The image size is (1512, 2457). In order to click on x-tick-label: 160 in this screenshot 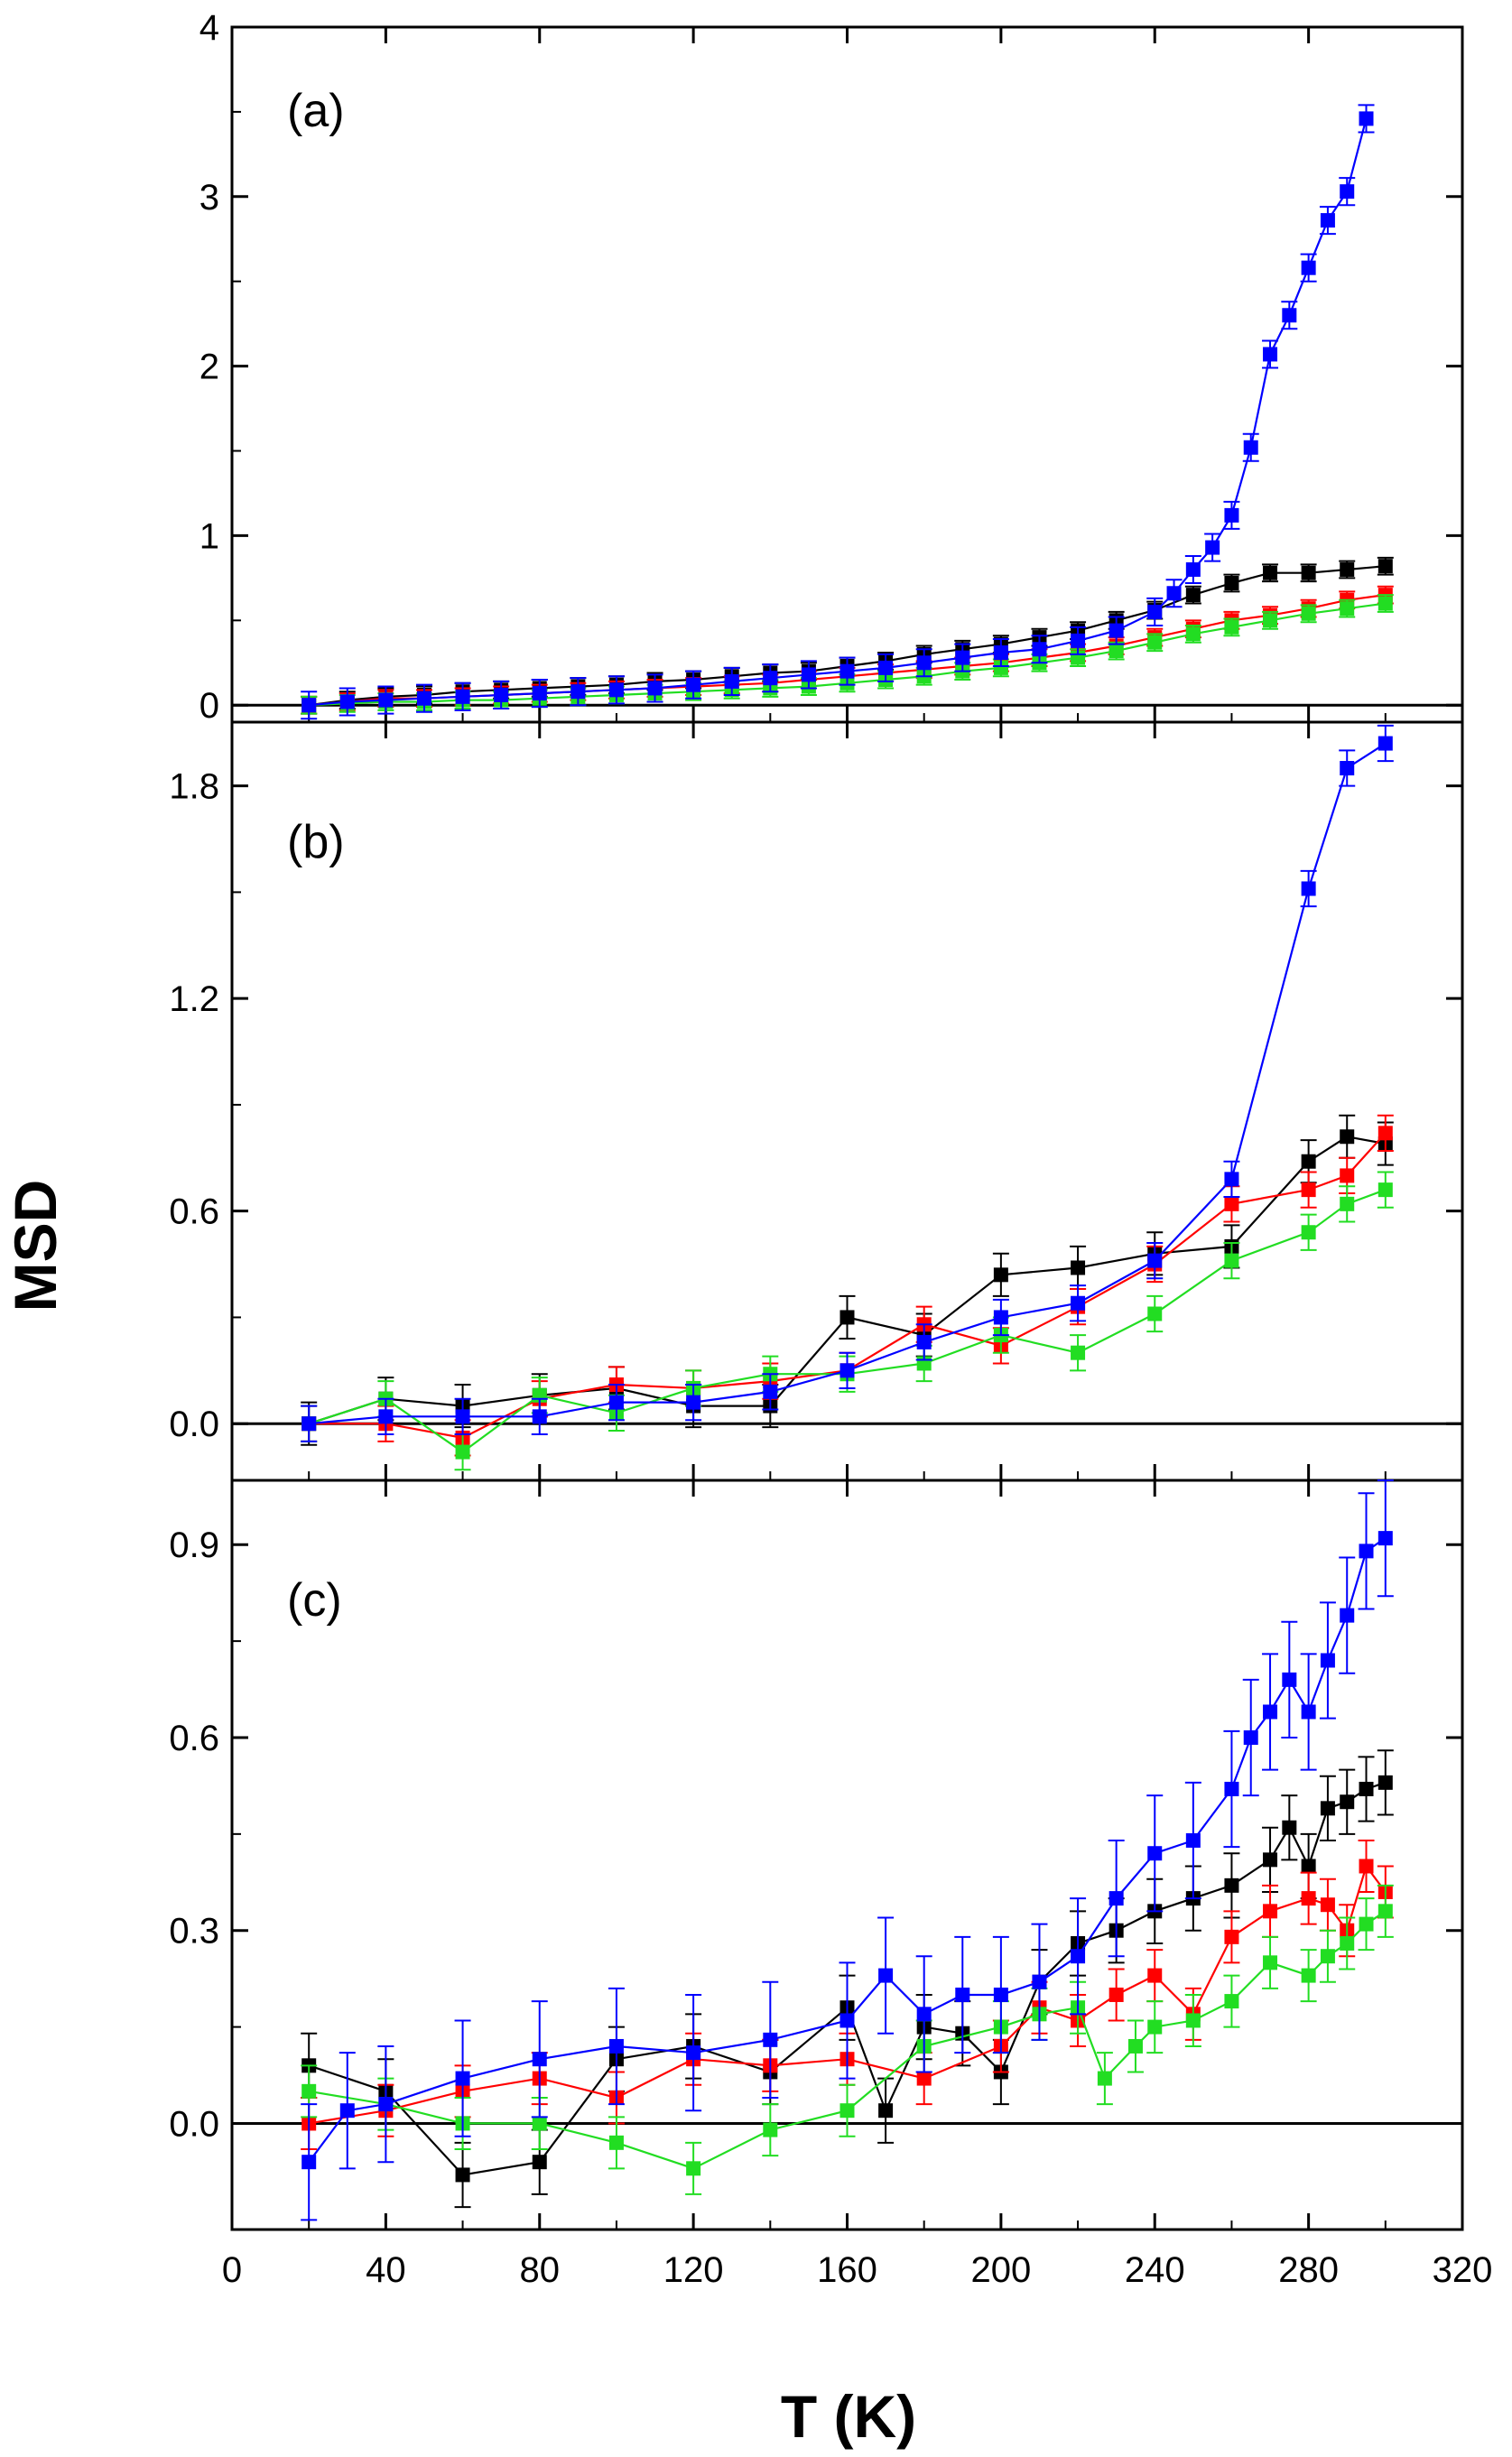, I will do `click(847, 2270)`.